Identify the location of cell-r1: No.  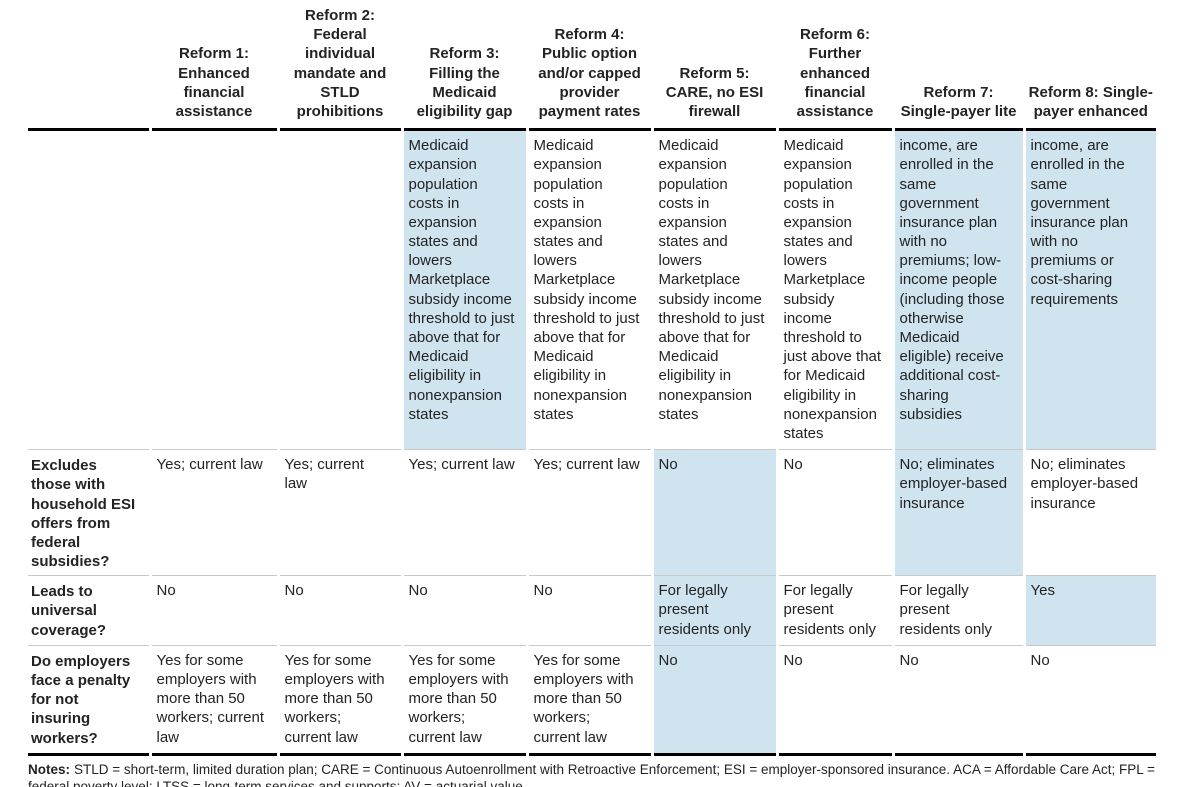
(213, 610).